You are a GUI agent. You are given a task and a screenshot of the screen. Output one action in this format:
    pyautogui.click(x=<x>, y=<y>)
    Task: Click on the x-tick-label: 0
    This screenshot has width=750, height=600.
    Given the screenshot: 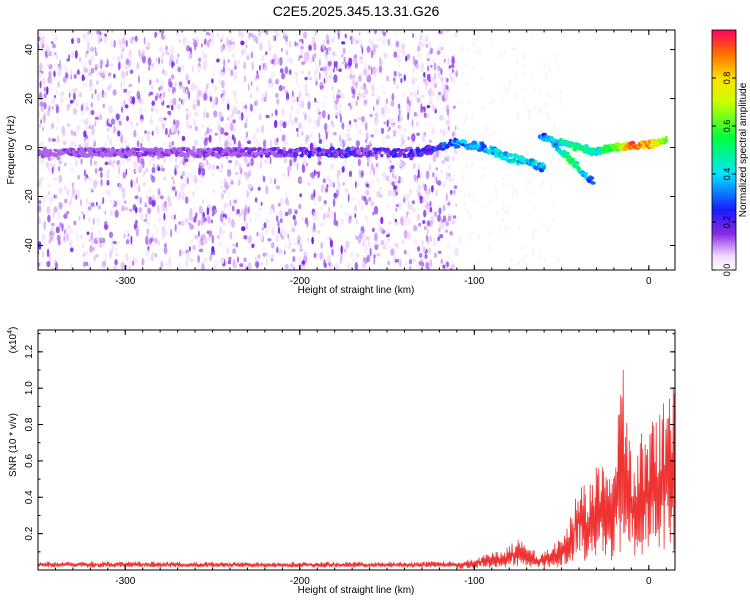 What is the action you would take?
    pyautogui.click(x=649, y=281)
    